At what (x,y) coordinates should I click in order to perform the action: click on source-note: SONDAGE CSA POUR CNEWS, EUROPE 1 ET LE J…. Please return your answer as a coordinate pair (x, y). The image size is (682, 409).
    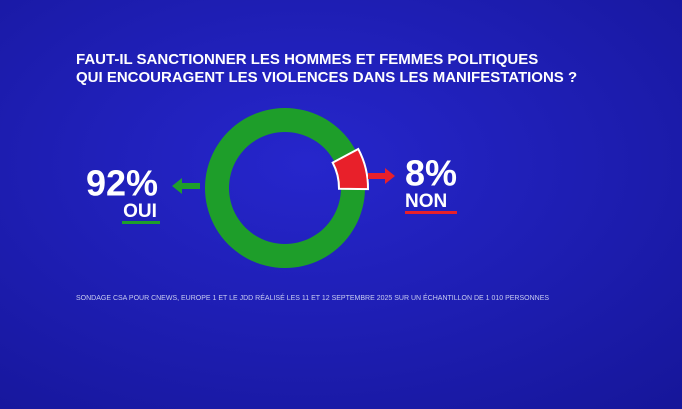
    Looking at the image, I should click on (312, 297).